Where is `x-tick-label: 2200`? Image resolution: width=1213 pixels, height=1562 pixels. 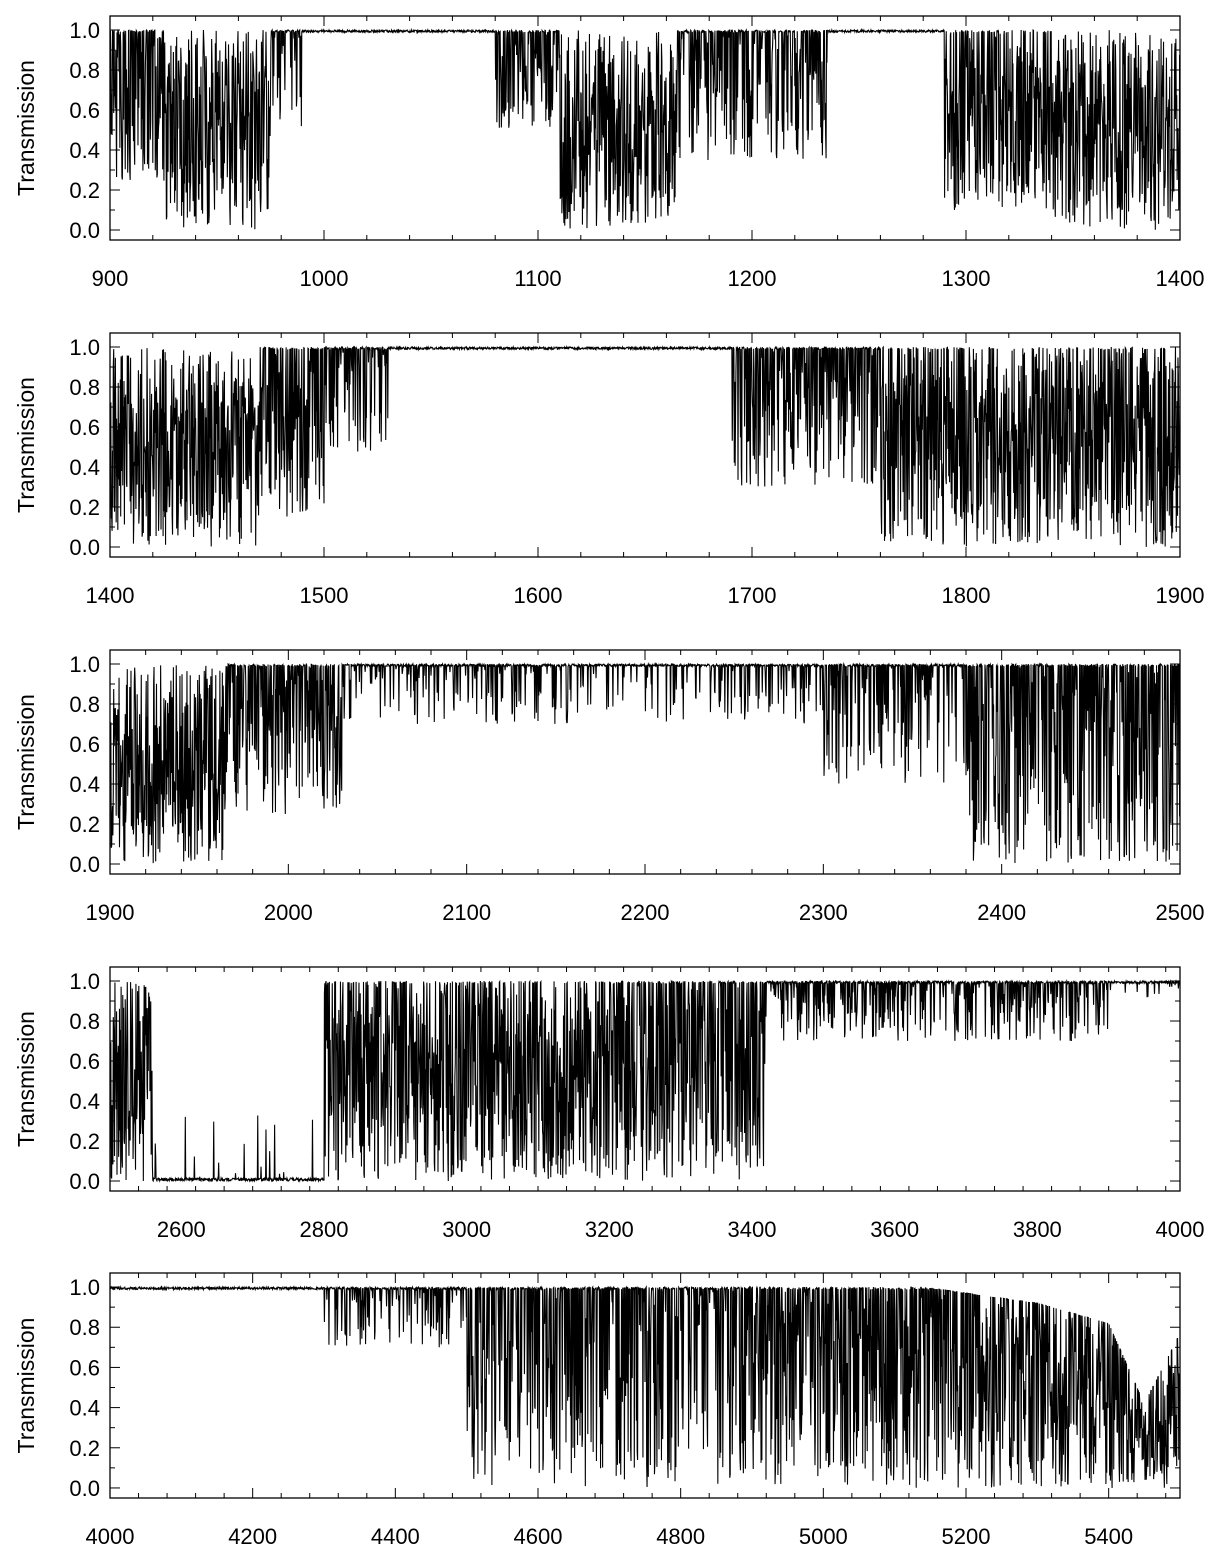 x-tick-label: 2200 is located at coordinates (645, 912).